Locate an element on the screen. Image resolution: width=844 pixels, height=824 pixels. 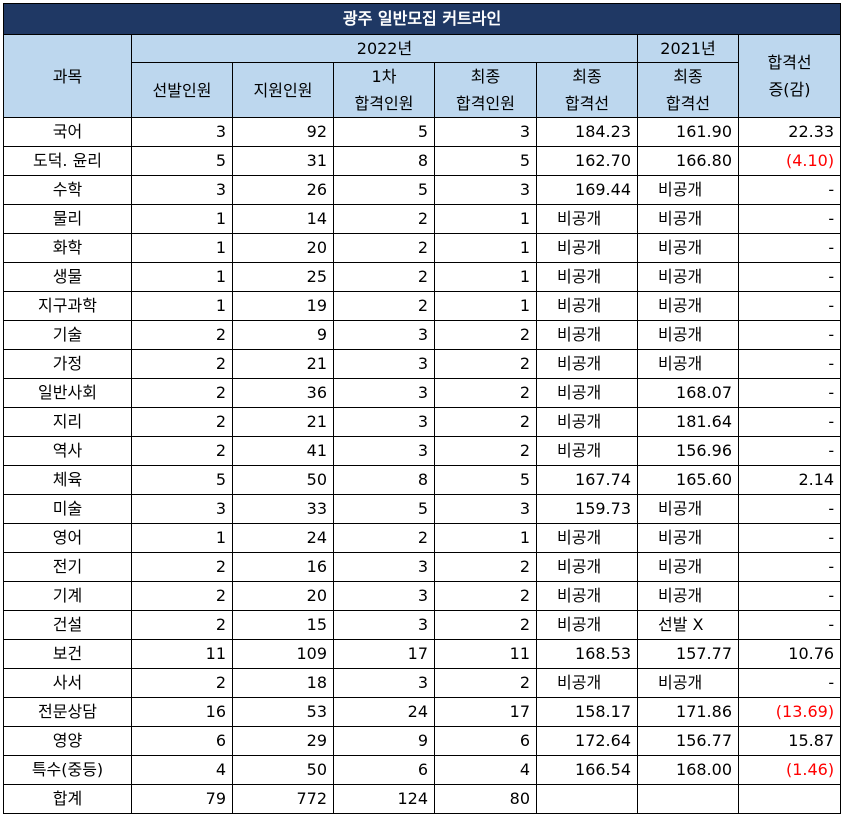
header-final-cutline-2022: 최종 합격선 is located at coordinates (587, 90).